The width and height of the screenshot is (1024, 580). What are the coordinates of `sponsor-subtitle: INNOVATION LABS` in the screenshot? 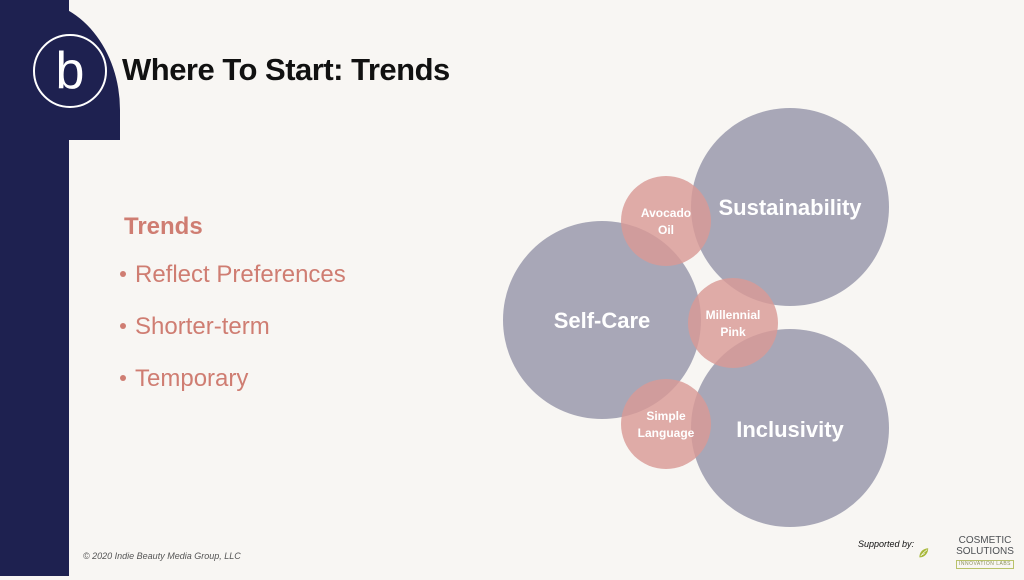 It's located at (985, 564).